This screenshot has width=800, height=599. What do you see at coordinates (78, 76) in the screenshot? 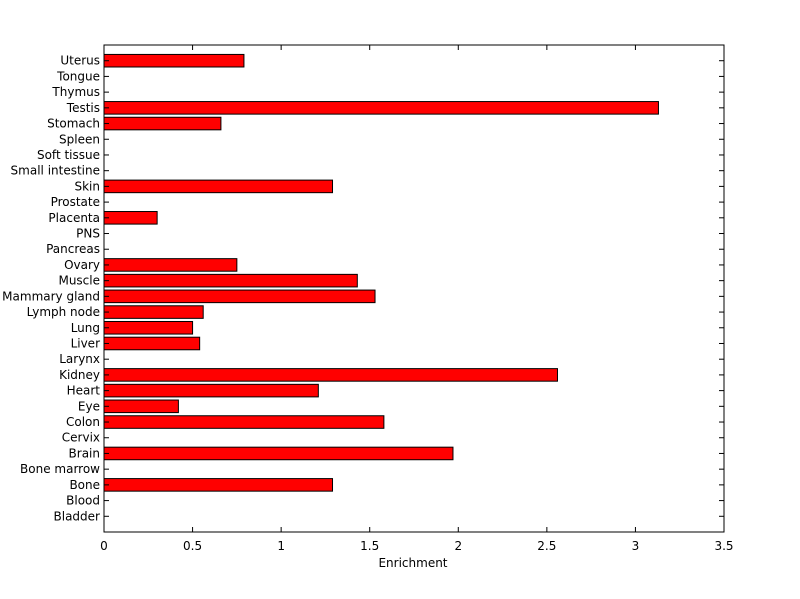
I see `y-tick-label: Tongue` at bounding box center [78, 76].